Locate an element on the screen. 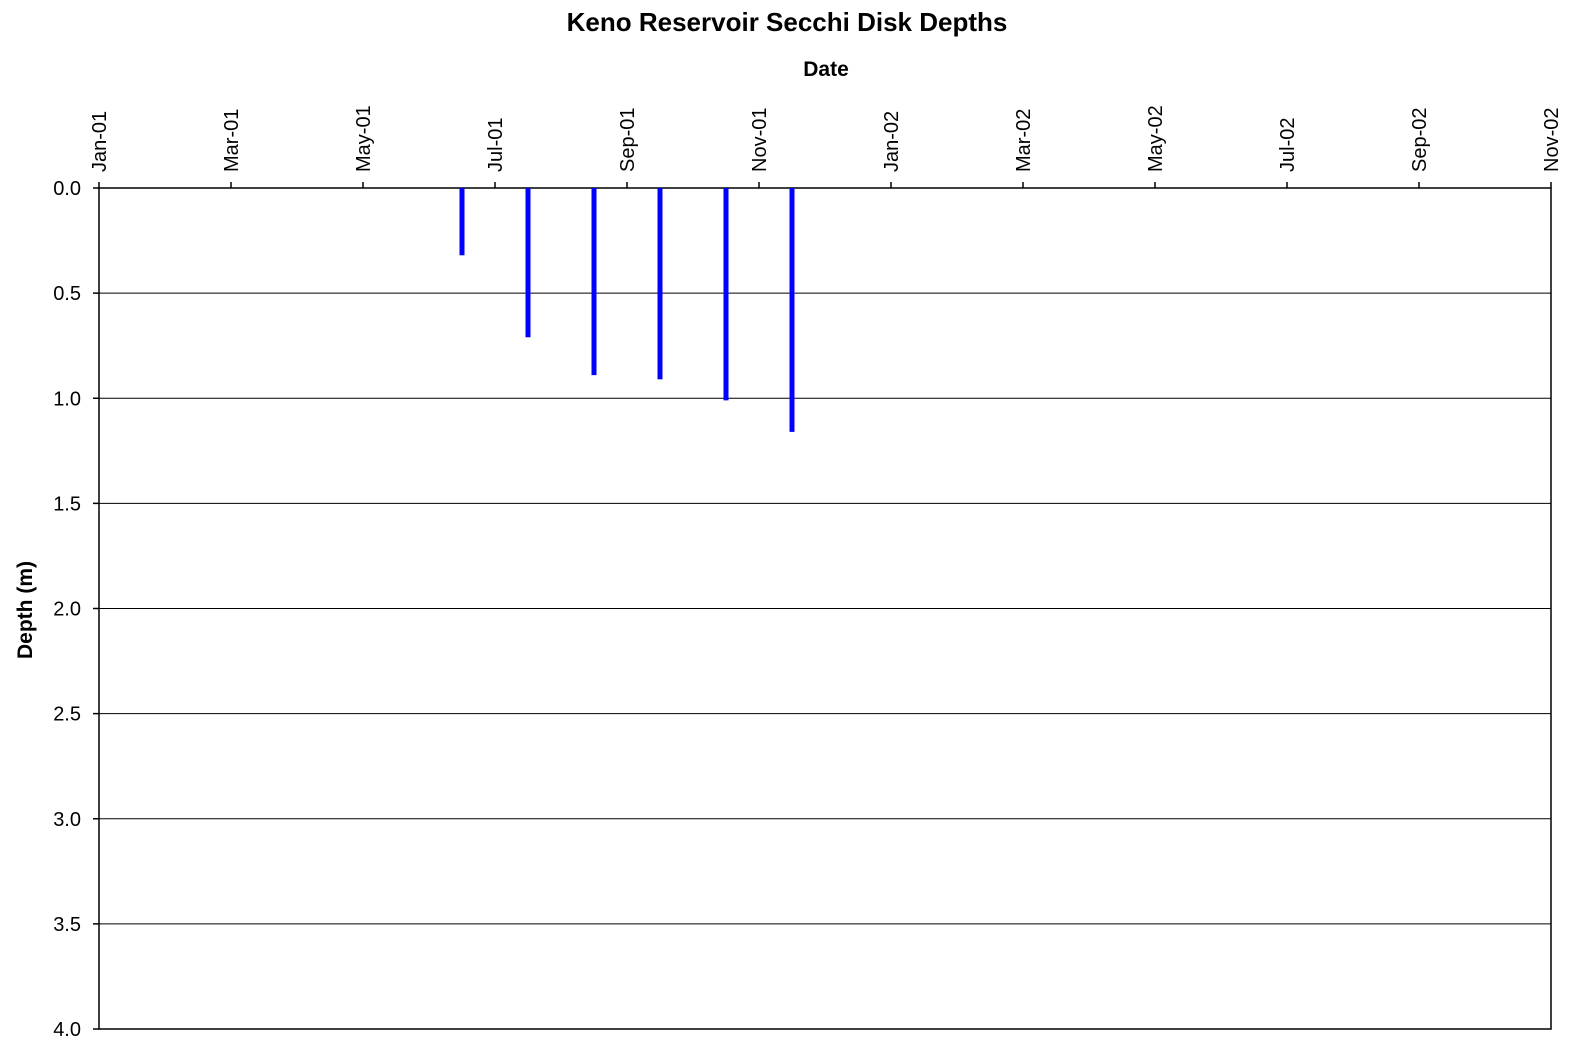 The height and width of the screenshot is (1061, 1595). y-tick-label: 3.5 is located at coordinates (67, 925).